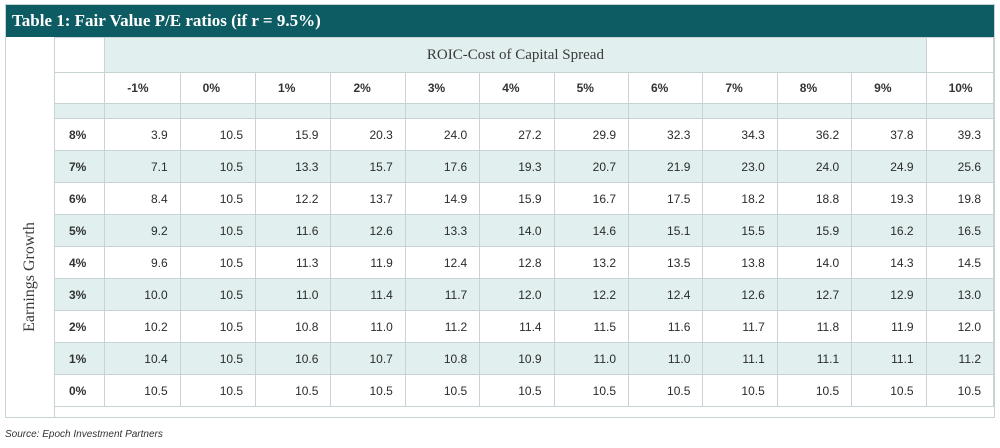 The image size is (1000, 448). What do you see at coordinates (524, 111) in the screenshot?
I see `spacer-row` at bounding box center [524, 111].